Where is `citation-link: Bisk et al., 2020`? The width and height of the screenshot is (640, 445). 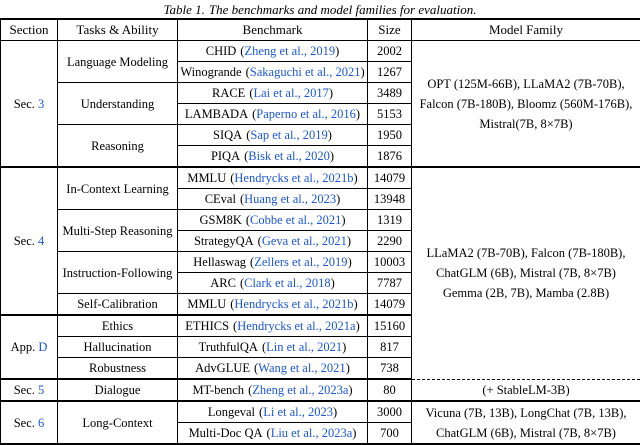 citation-link: Bisk et al., 2020 is located at coordinates (289, 156).